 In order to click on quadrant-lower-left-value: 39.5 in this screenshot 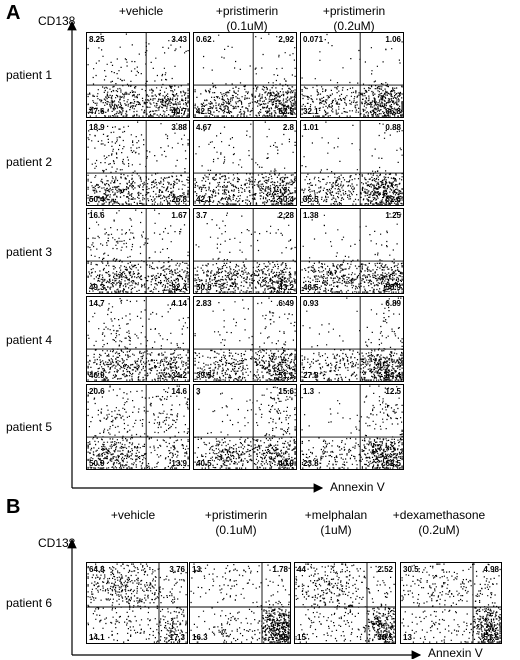, I will do `click(204, 375)`.